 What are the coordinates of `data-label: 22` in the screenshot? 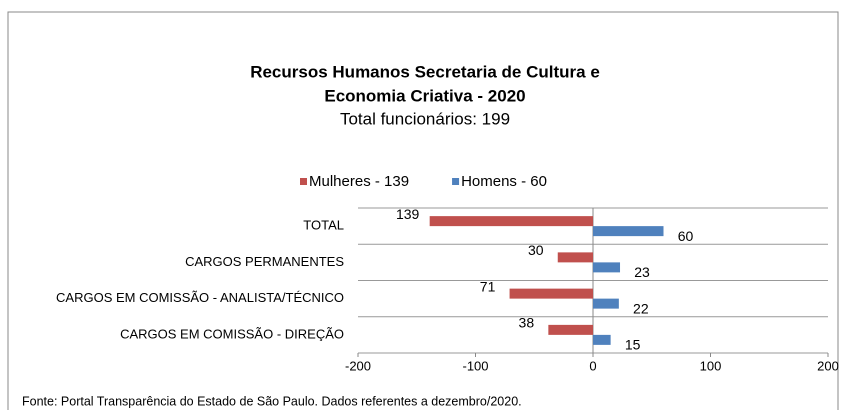 It's located at (641, 308).